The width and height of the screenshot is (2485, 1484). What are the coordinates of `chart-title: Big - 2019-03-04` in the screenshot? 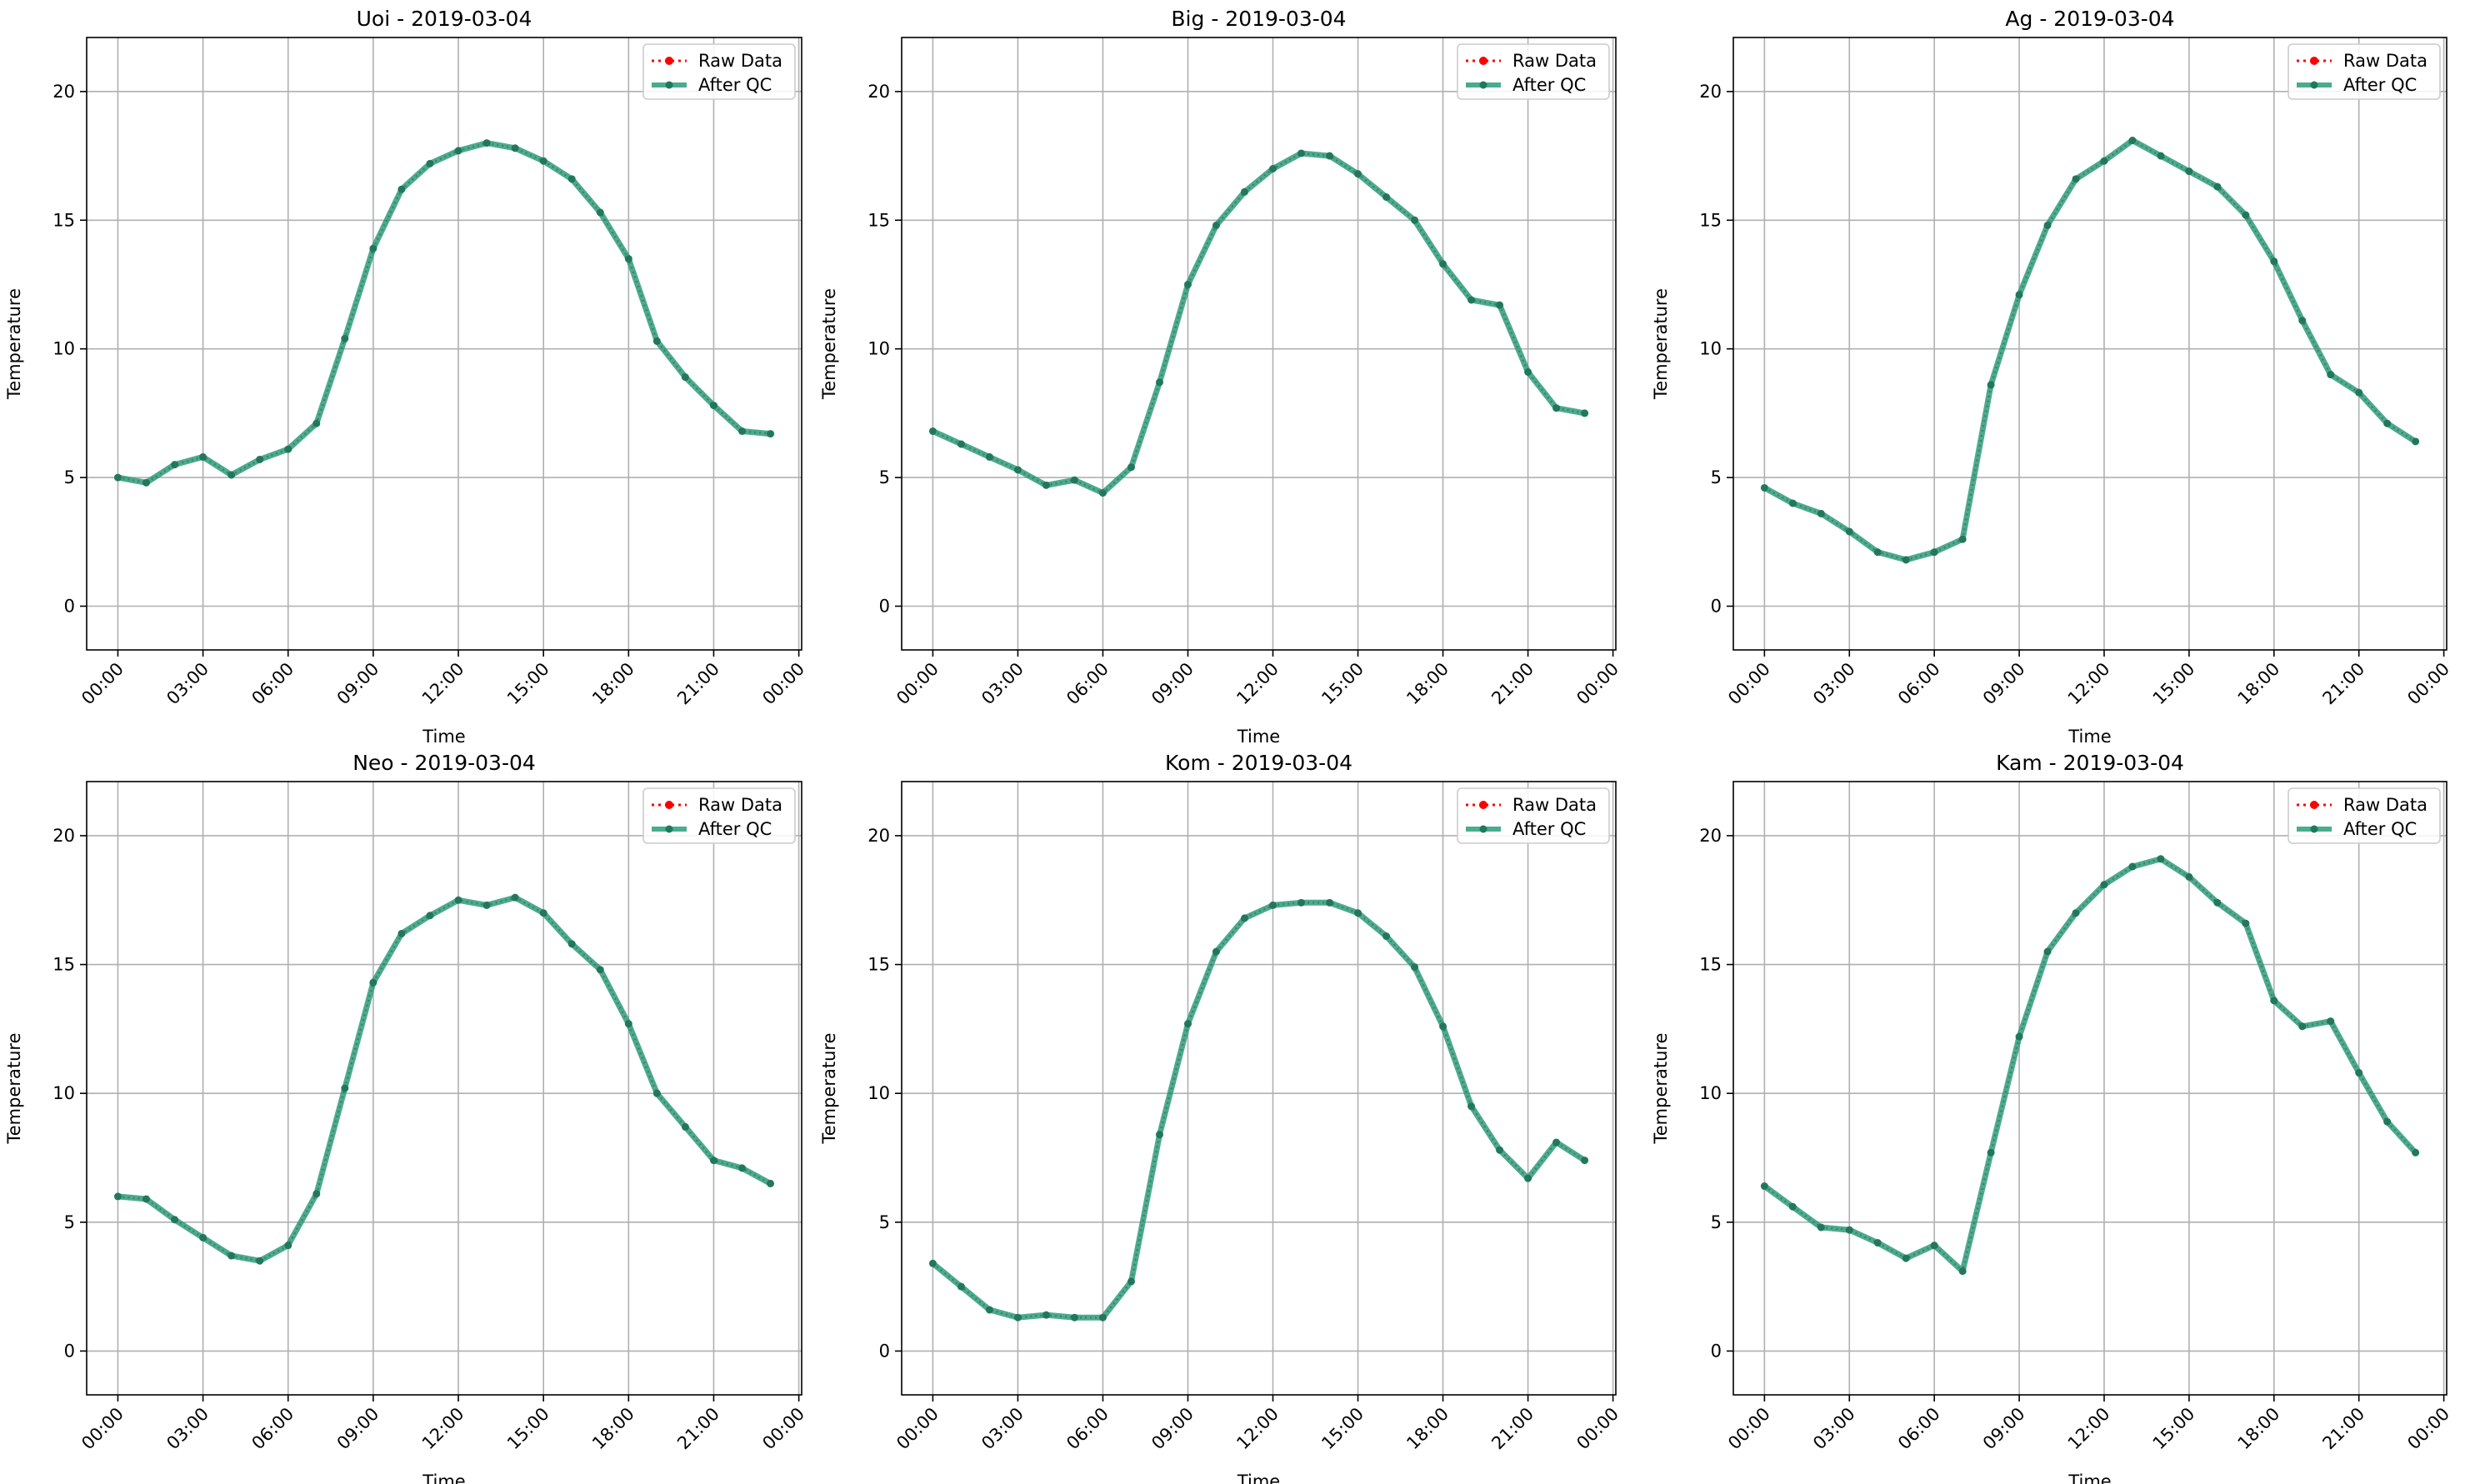 It's located at (1258, 19).